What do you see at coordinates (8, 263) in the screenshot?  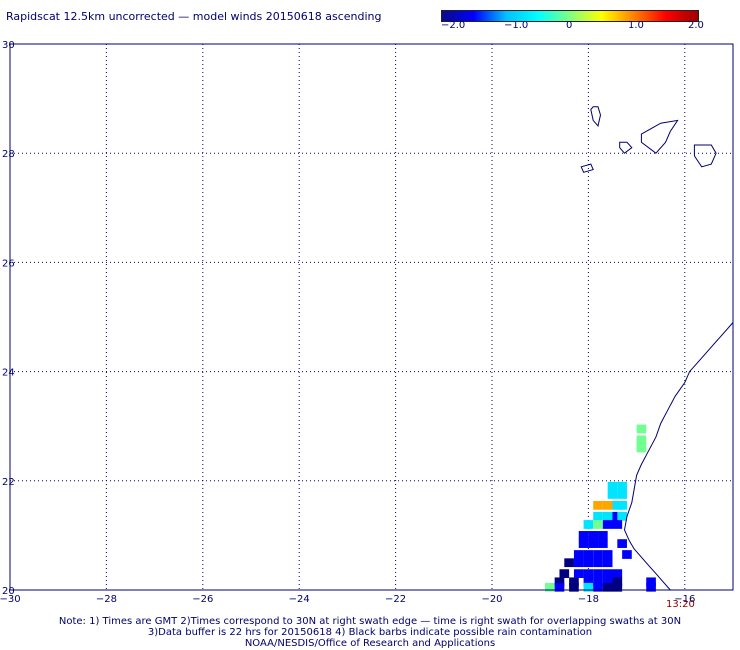 I see `y-tick-label: 26` at bounding box center [8, 263].